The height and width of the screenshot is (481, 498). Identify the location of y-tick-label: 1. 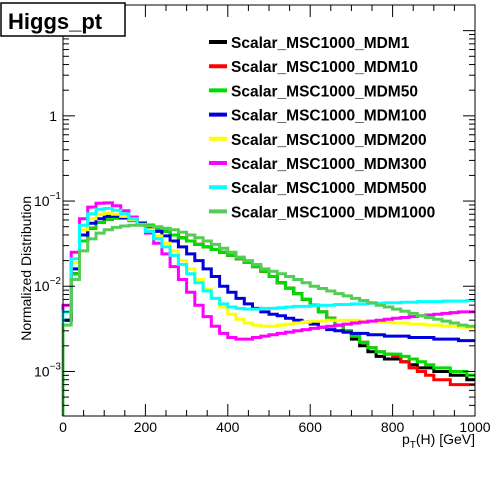
(53, 116).